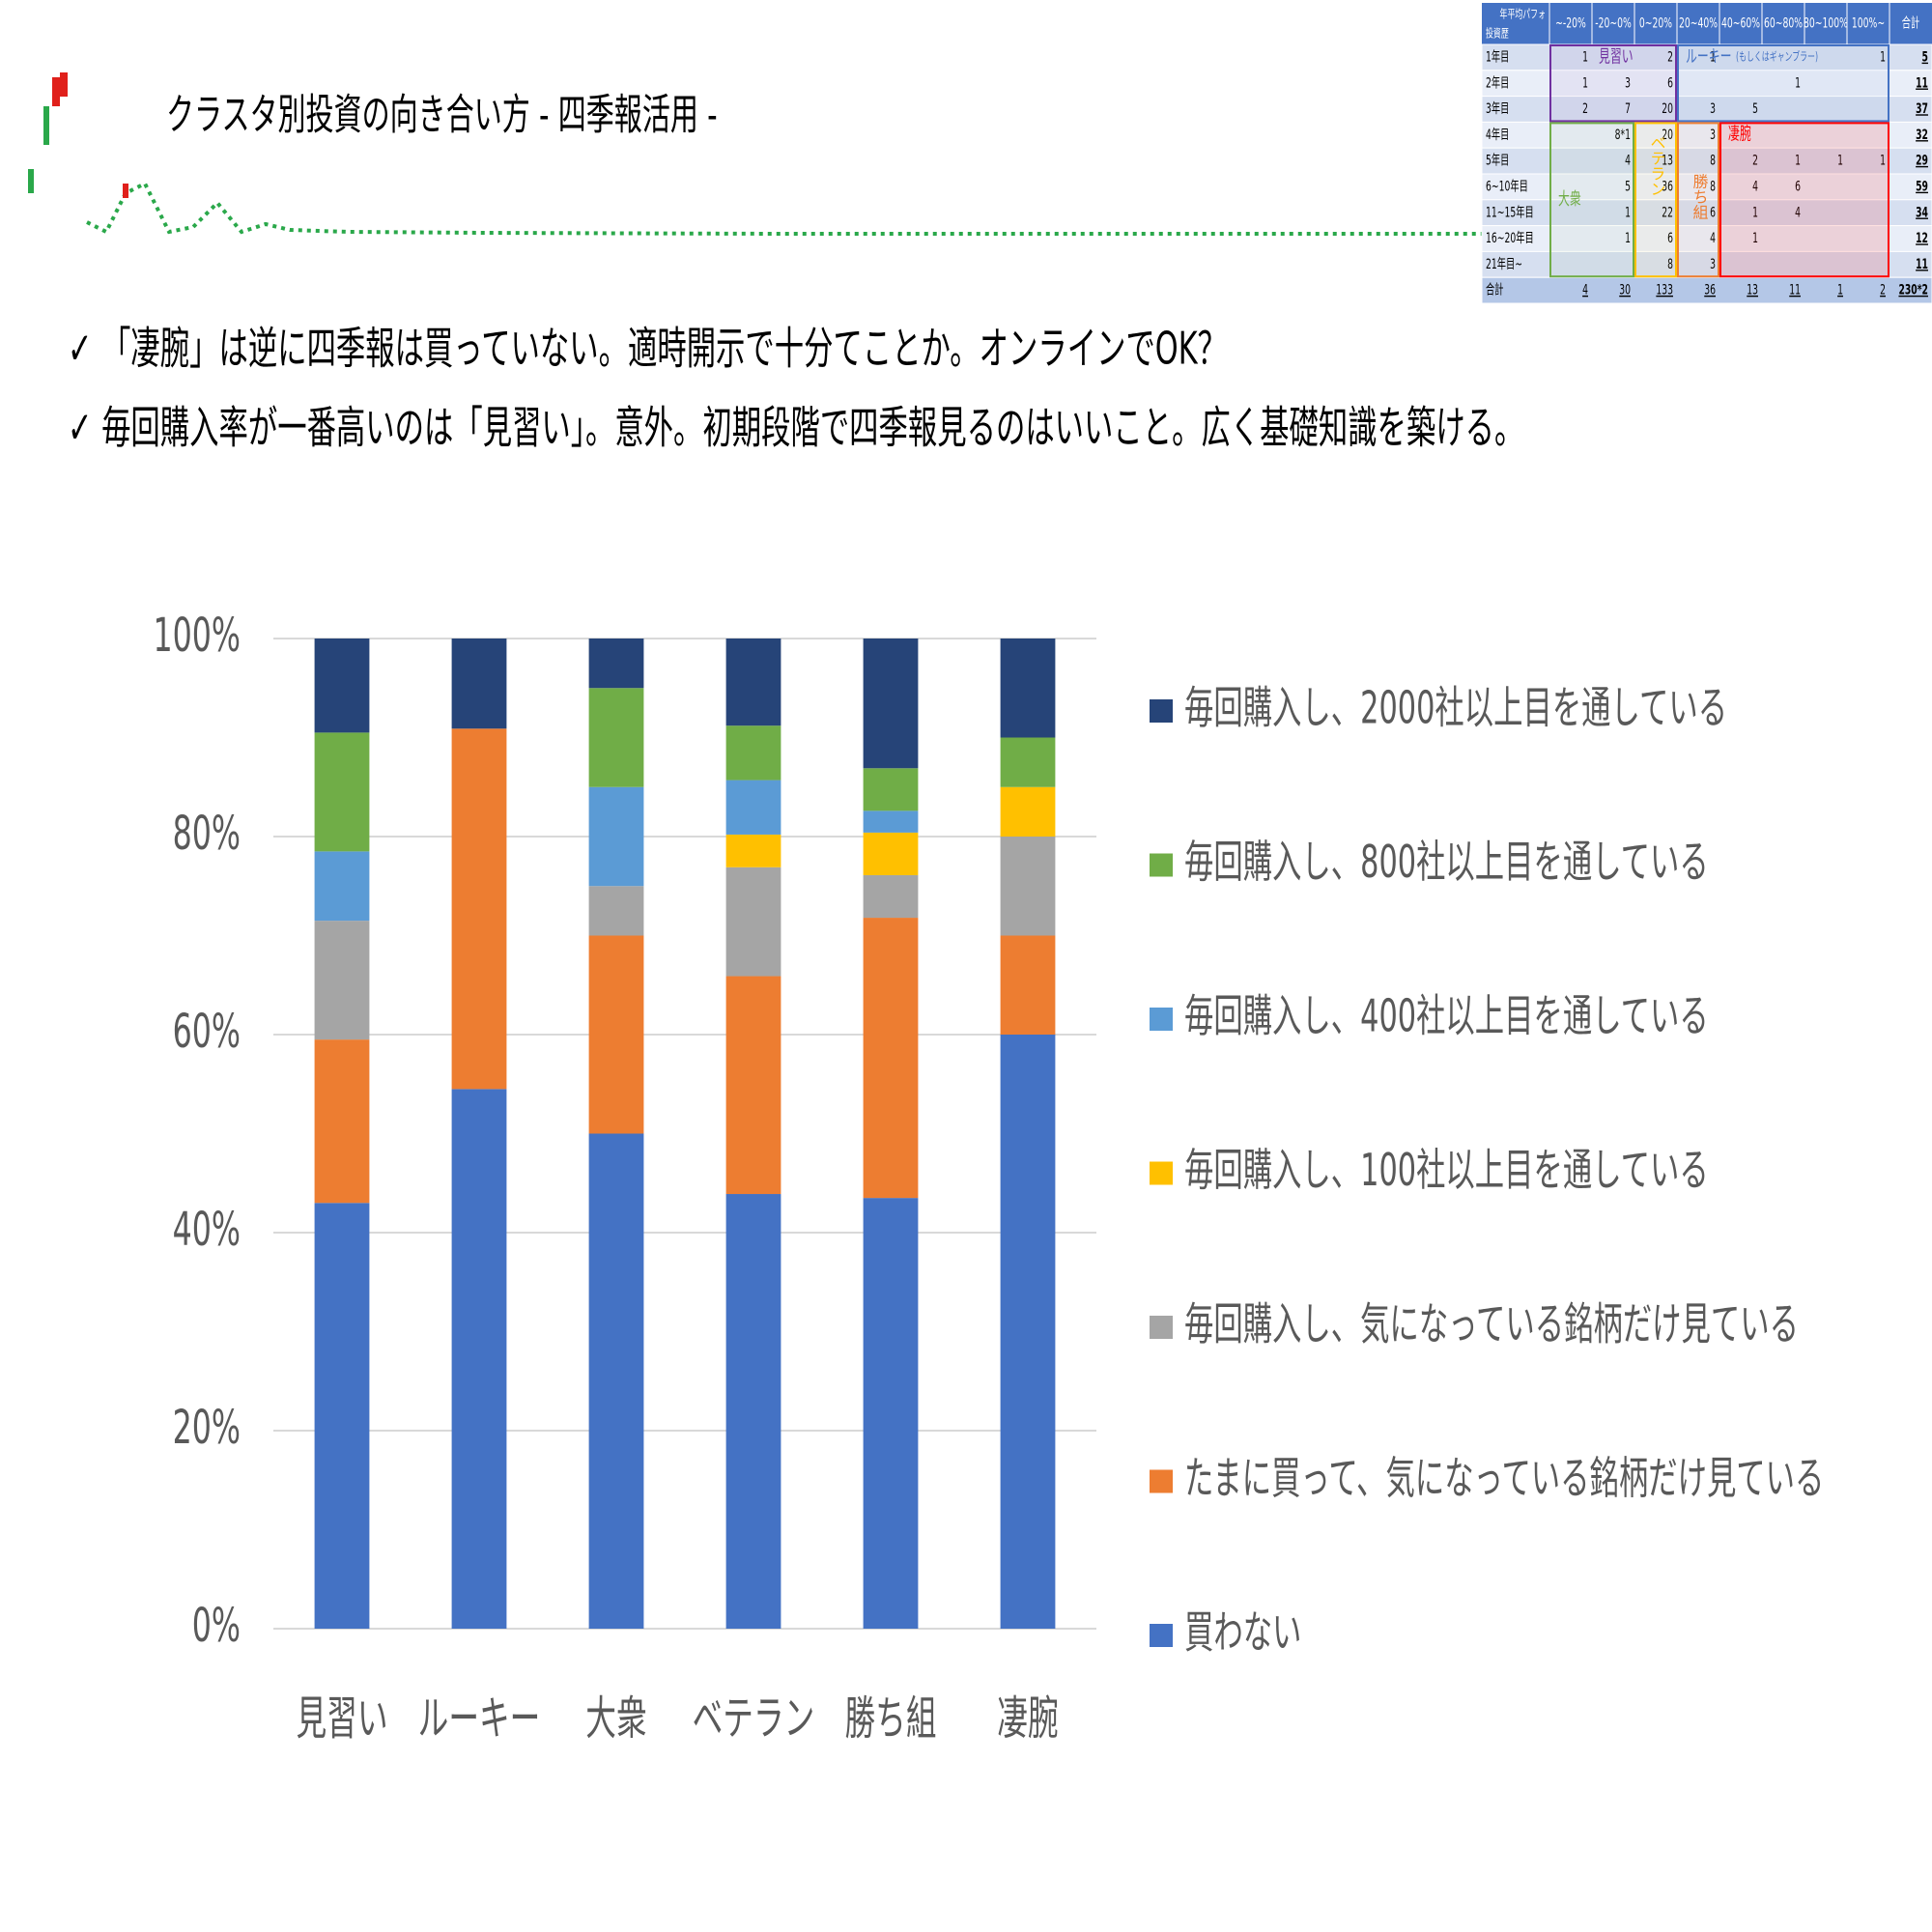 The height and width of the screenshot is (1932, 1932). I want to click on y-tick-label: 0%, so click(216, 1625).